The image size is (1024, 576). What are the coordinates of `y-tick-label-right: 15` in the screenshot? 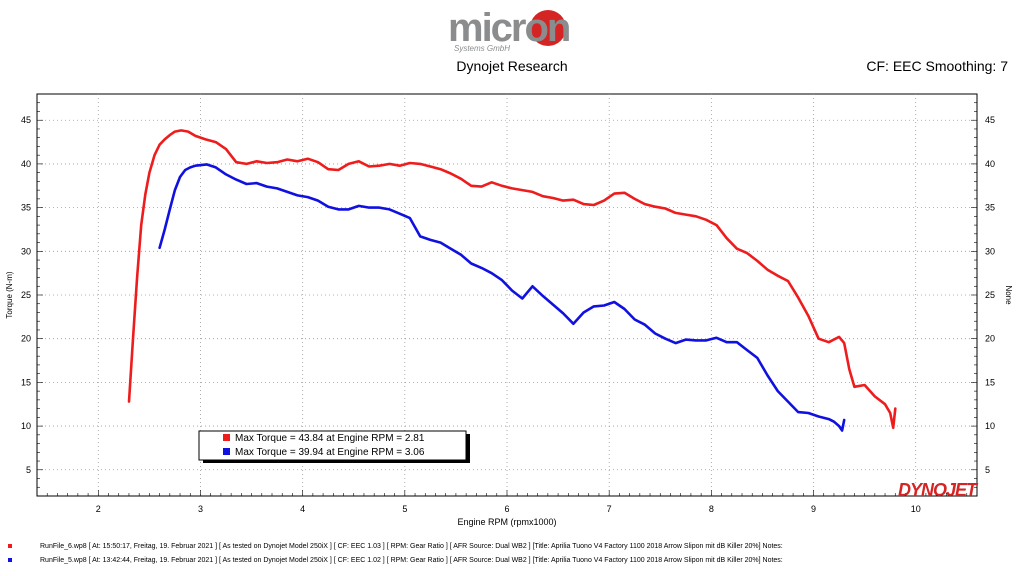 It's located at (990, 382).